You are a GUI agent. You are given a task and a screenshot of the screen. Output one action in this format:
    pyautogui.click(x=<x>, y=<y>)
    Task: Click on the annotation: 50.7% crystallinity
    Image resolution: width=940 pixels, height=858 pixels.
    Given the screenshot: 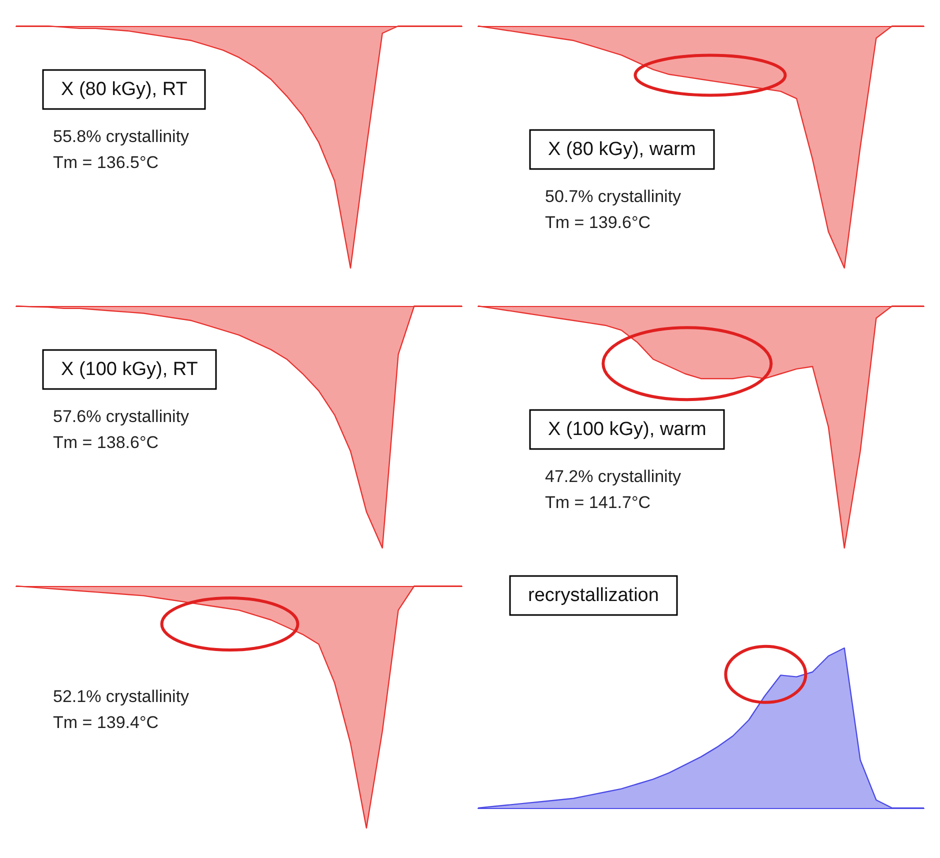 What is the action you would take?
    pyautogui.click(x=613, y=196)
    